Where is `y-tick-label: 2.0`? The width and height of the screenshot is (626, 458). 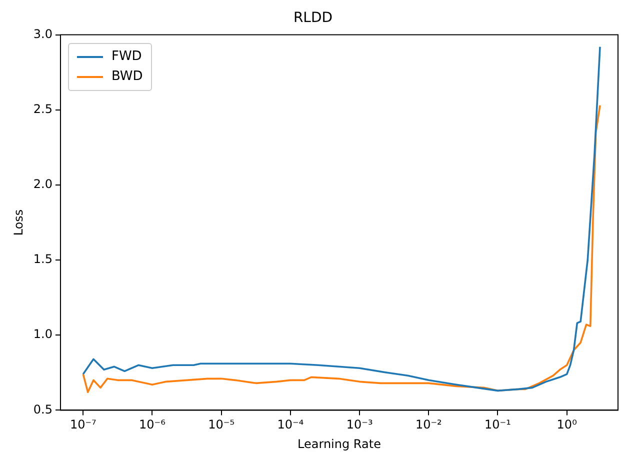
y-tick-label: 2.0 is located at coordinates (42, 184).